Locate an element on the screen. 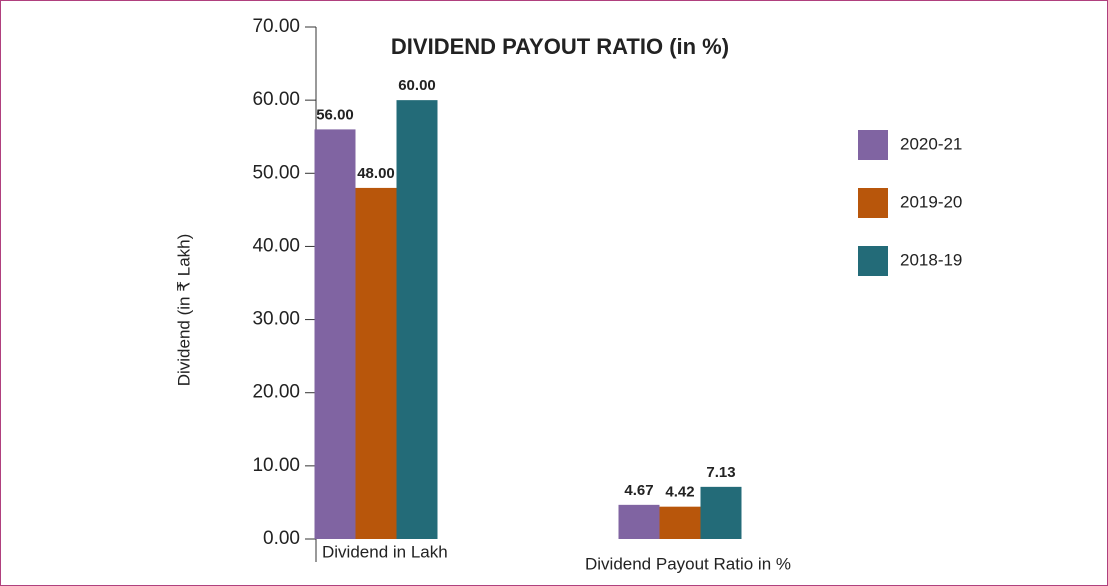  y-tick-label: 40.00 is located at coordinates (276, 245).